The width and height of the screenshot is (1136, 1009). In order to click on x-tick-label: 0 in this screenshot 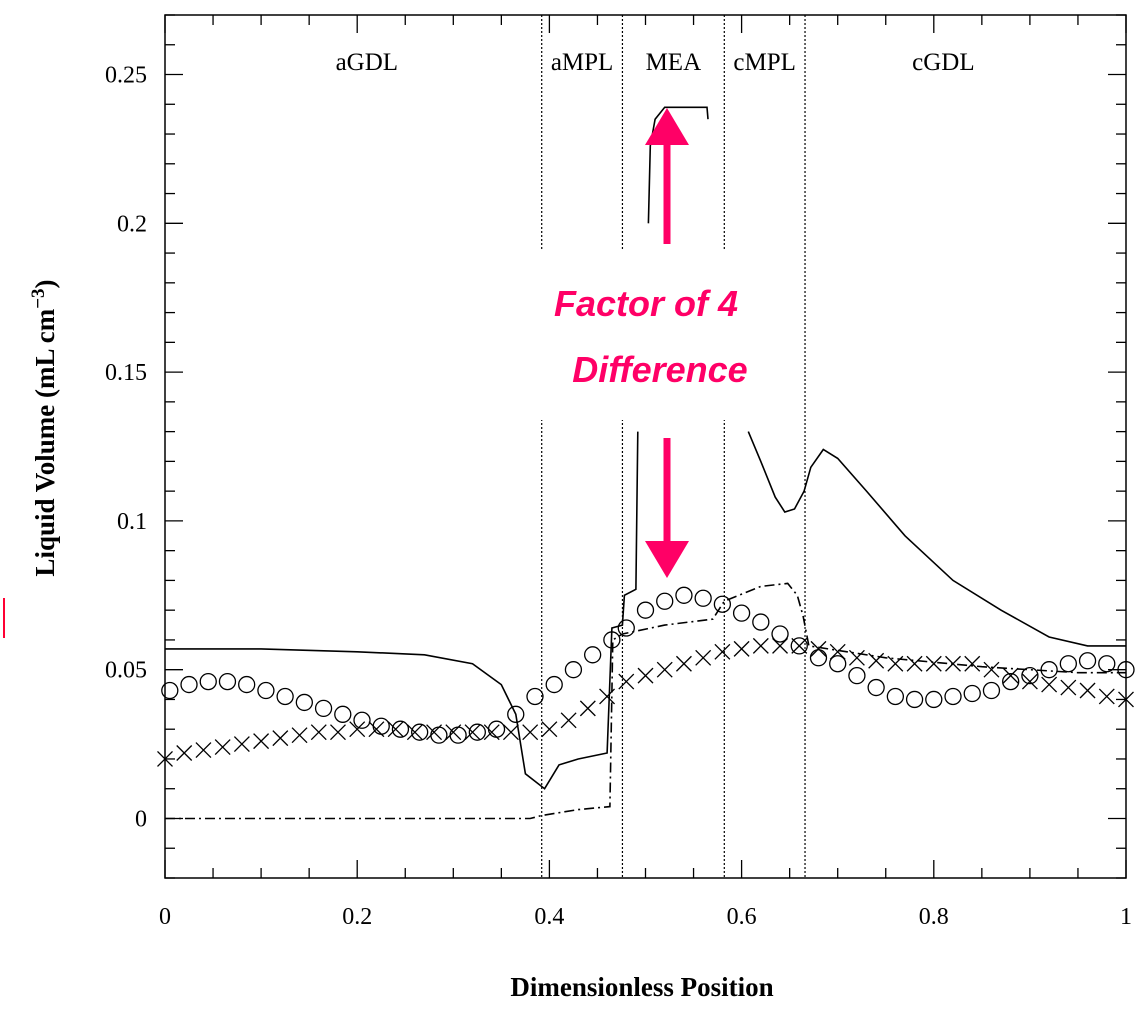, I will do `click(165, 917)`.